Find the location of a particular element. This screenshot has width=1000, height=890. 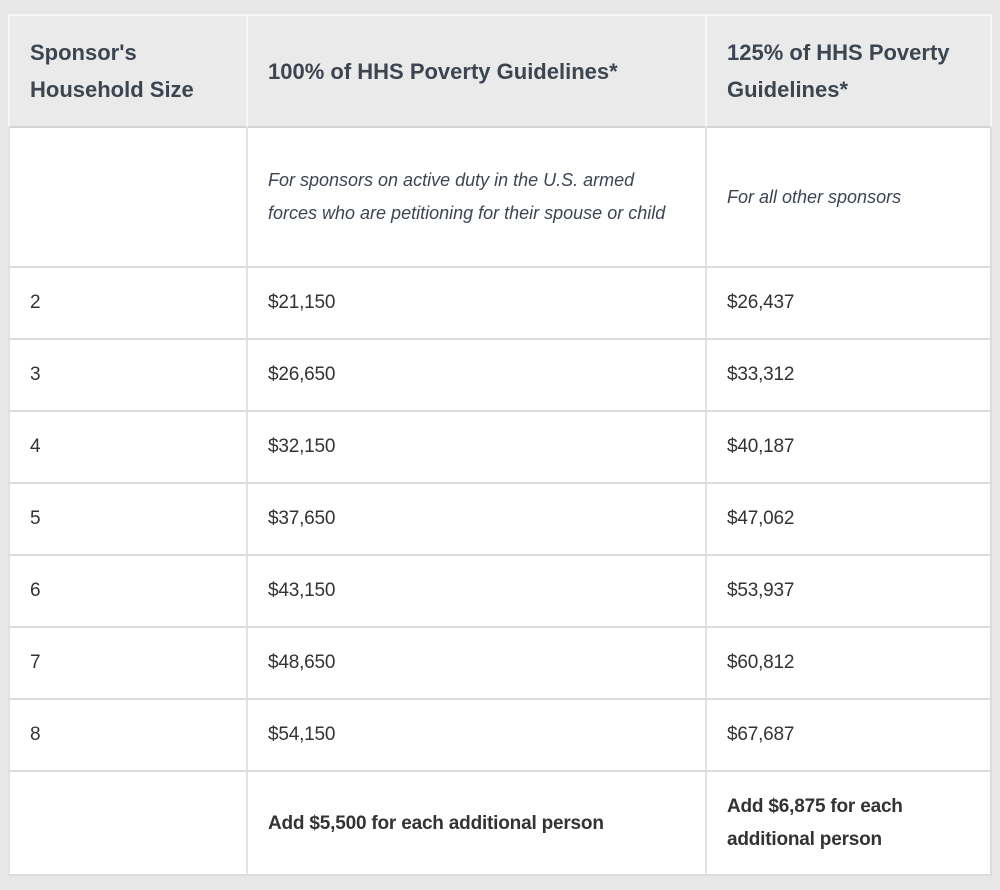

table-row: 5 $37,650 $47,062 is located at coordinates (500, 520).